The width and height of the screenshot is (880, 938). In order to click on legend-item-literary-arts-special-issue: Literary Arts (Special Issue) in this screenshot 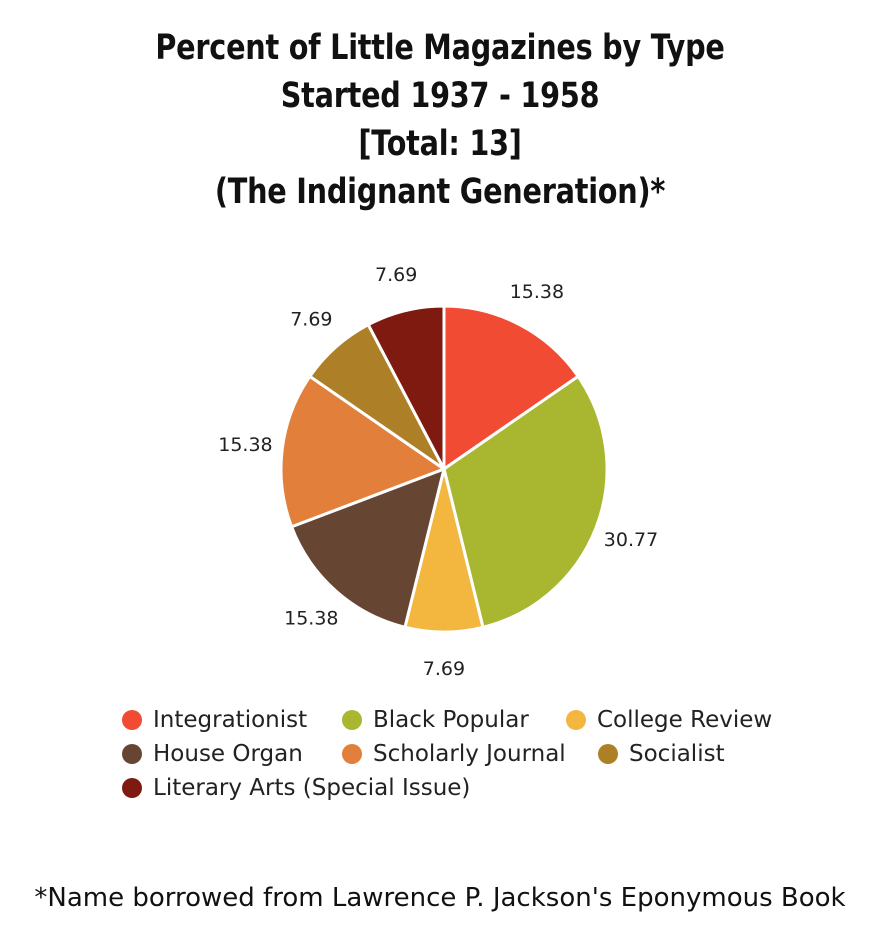, I will do `click(296, 788)`.